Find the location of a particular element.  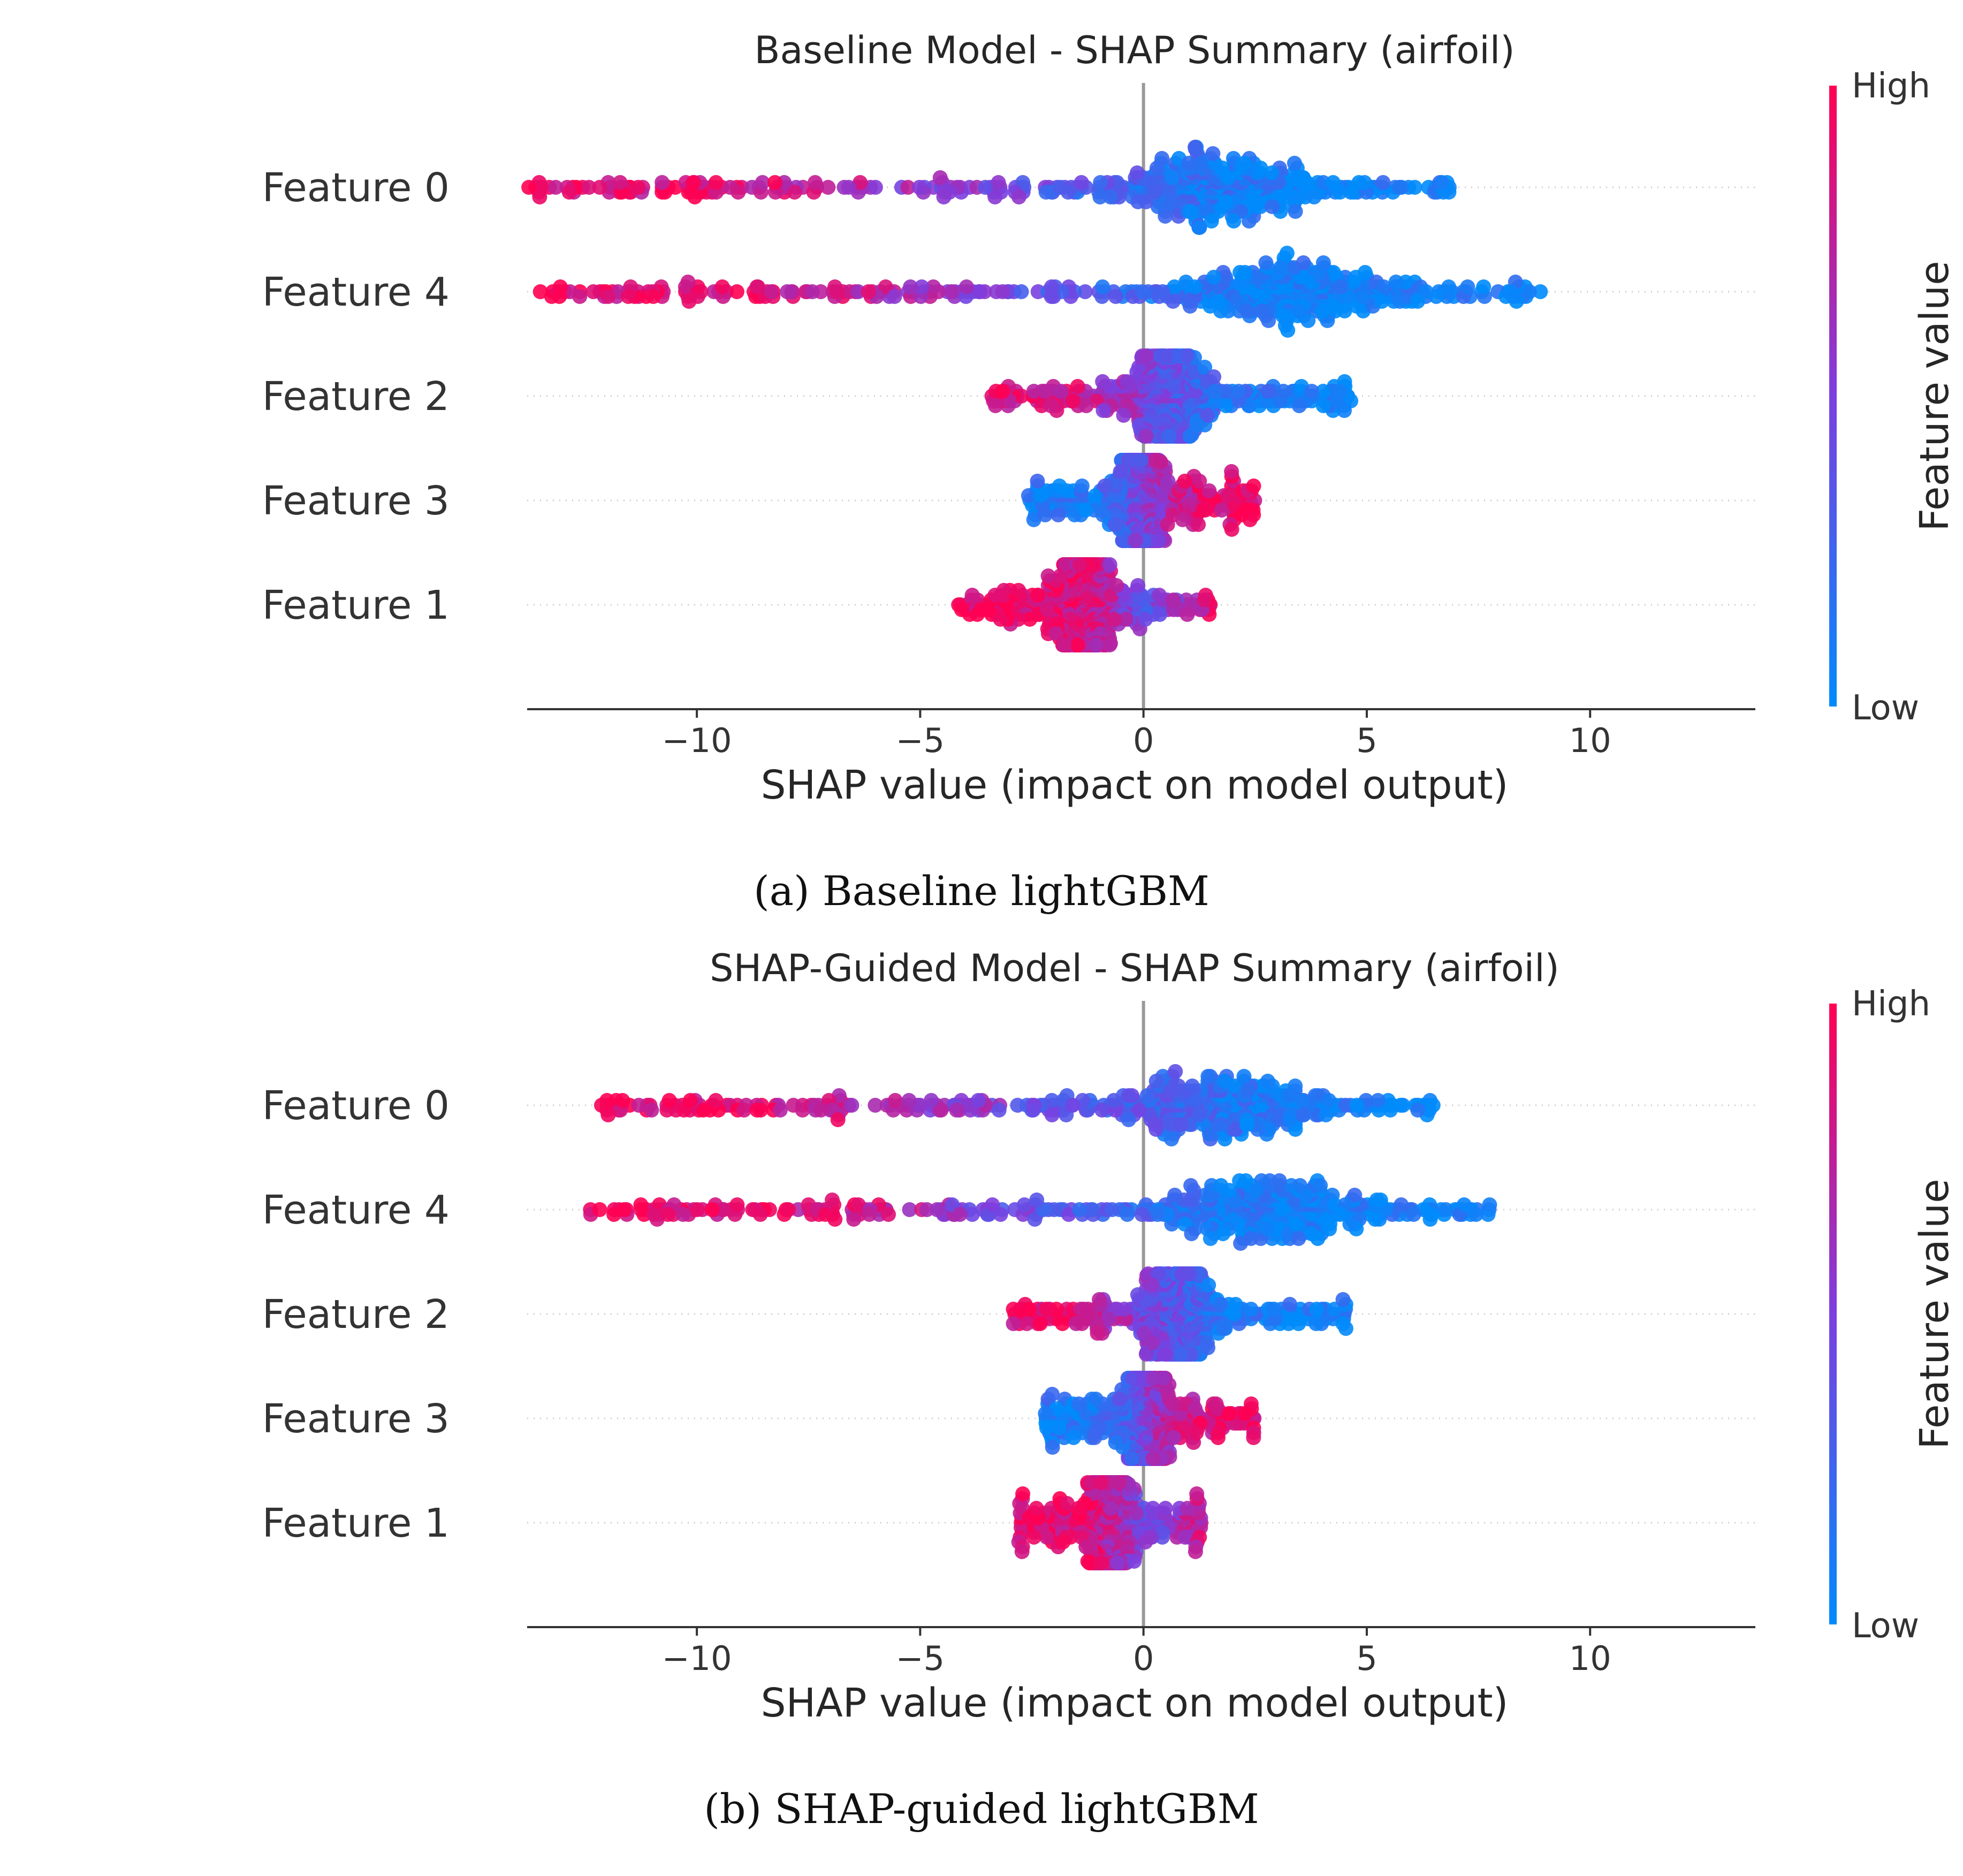

feature-label: Feature 1 is located at coordinates (356, 605).